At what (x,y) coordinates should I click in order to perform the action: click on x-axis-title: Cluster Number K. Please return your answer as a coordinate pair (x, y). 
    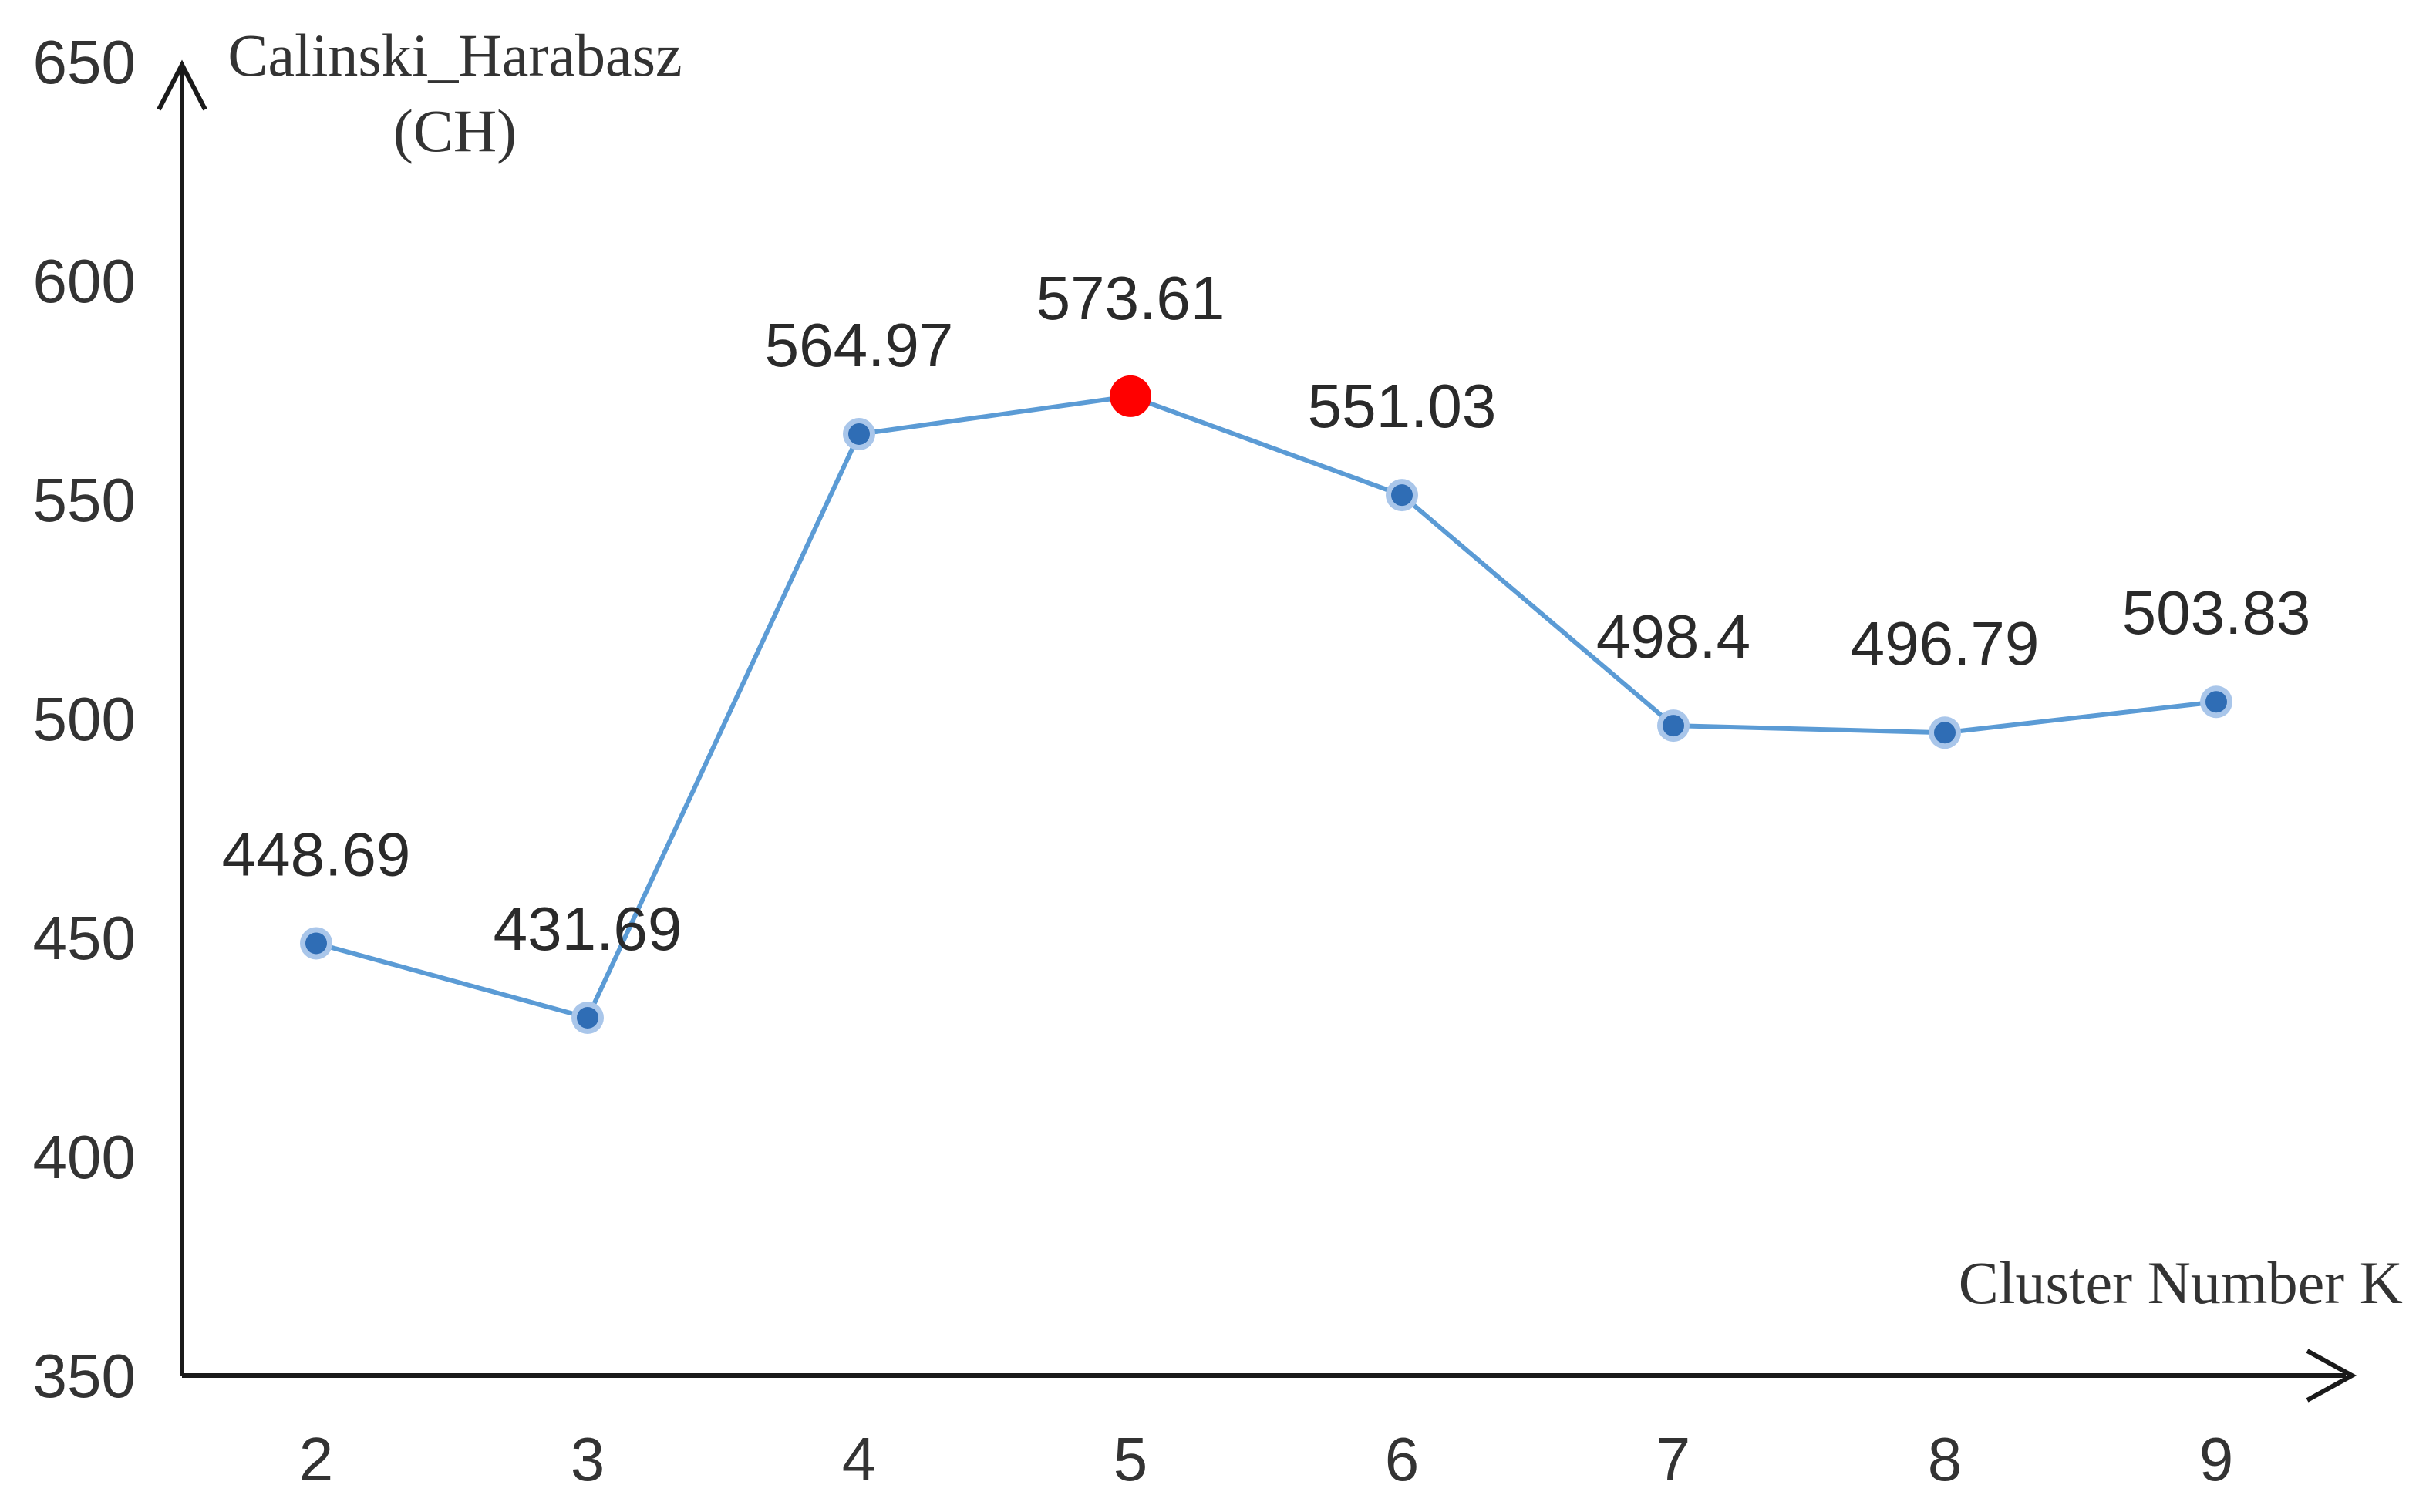
    Looking at the image, I should click on (2181, 1282).